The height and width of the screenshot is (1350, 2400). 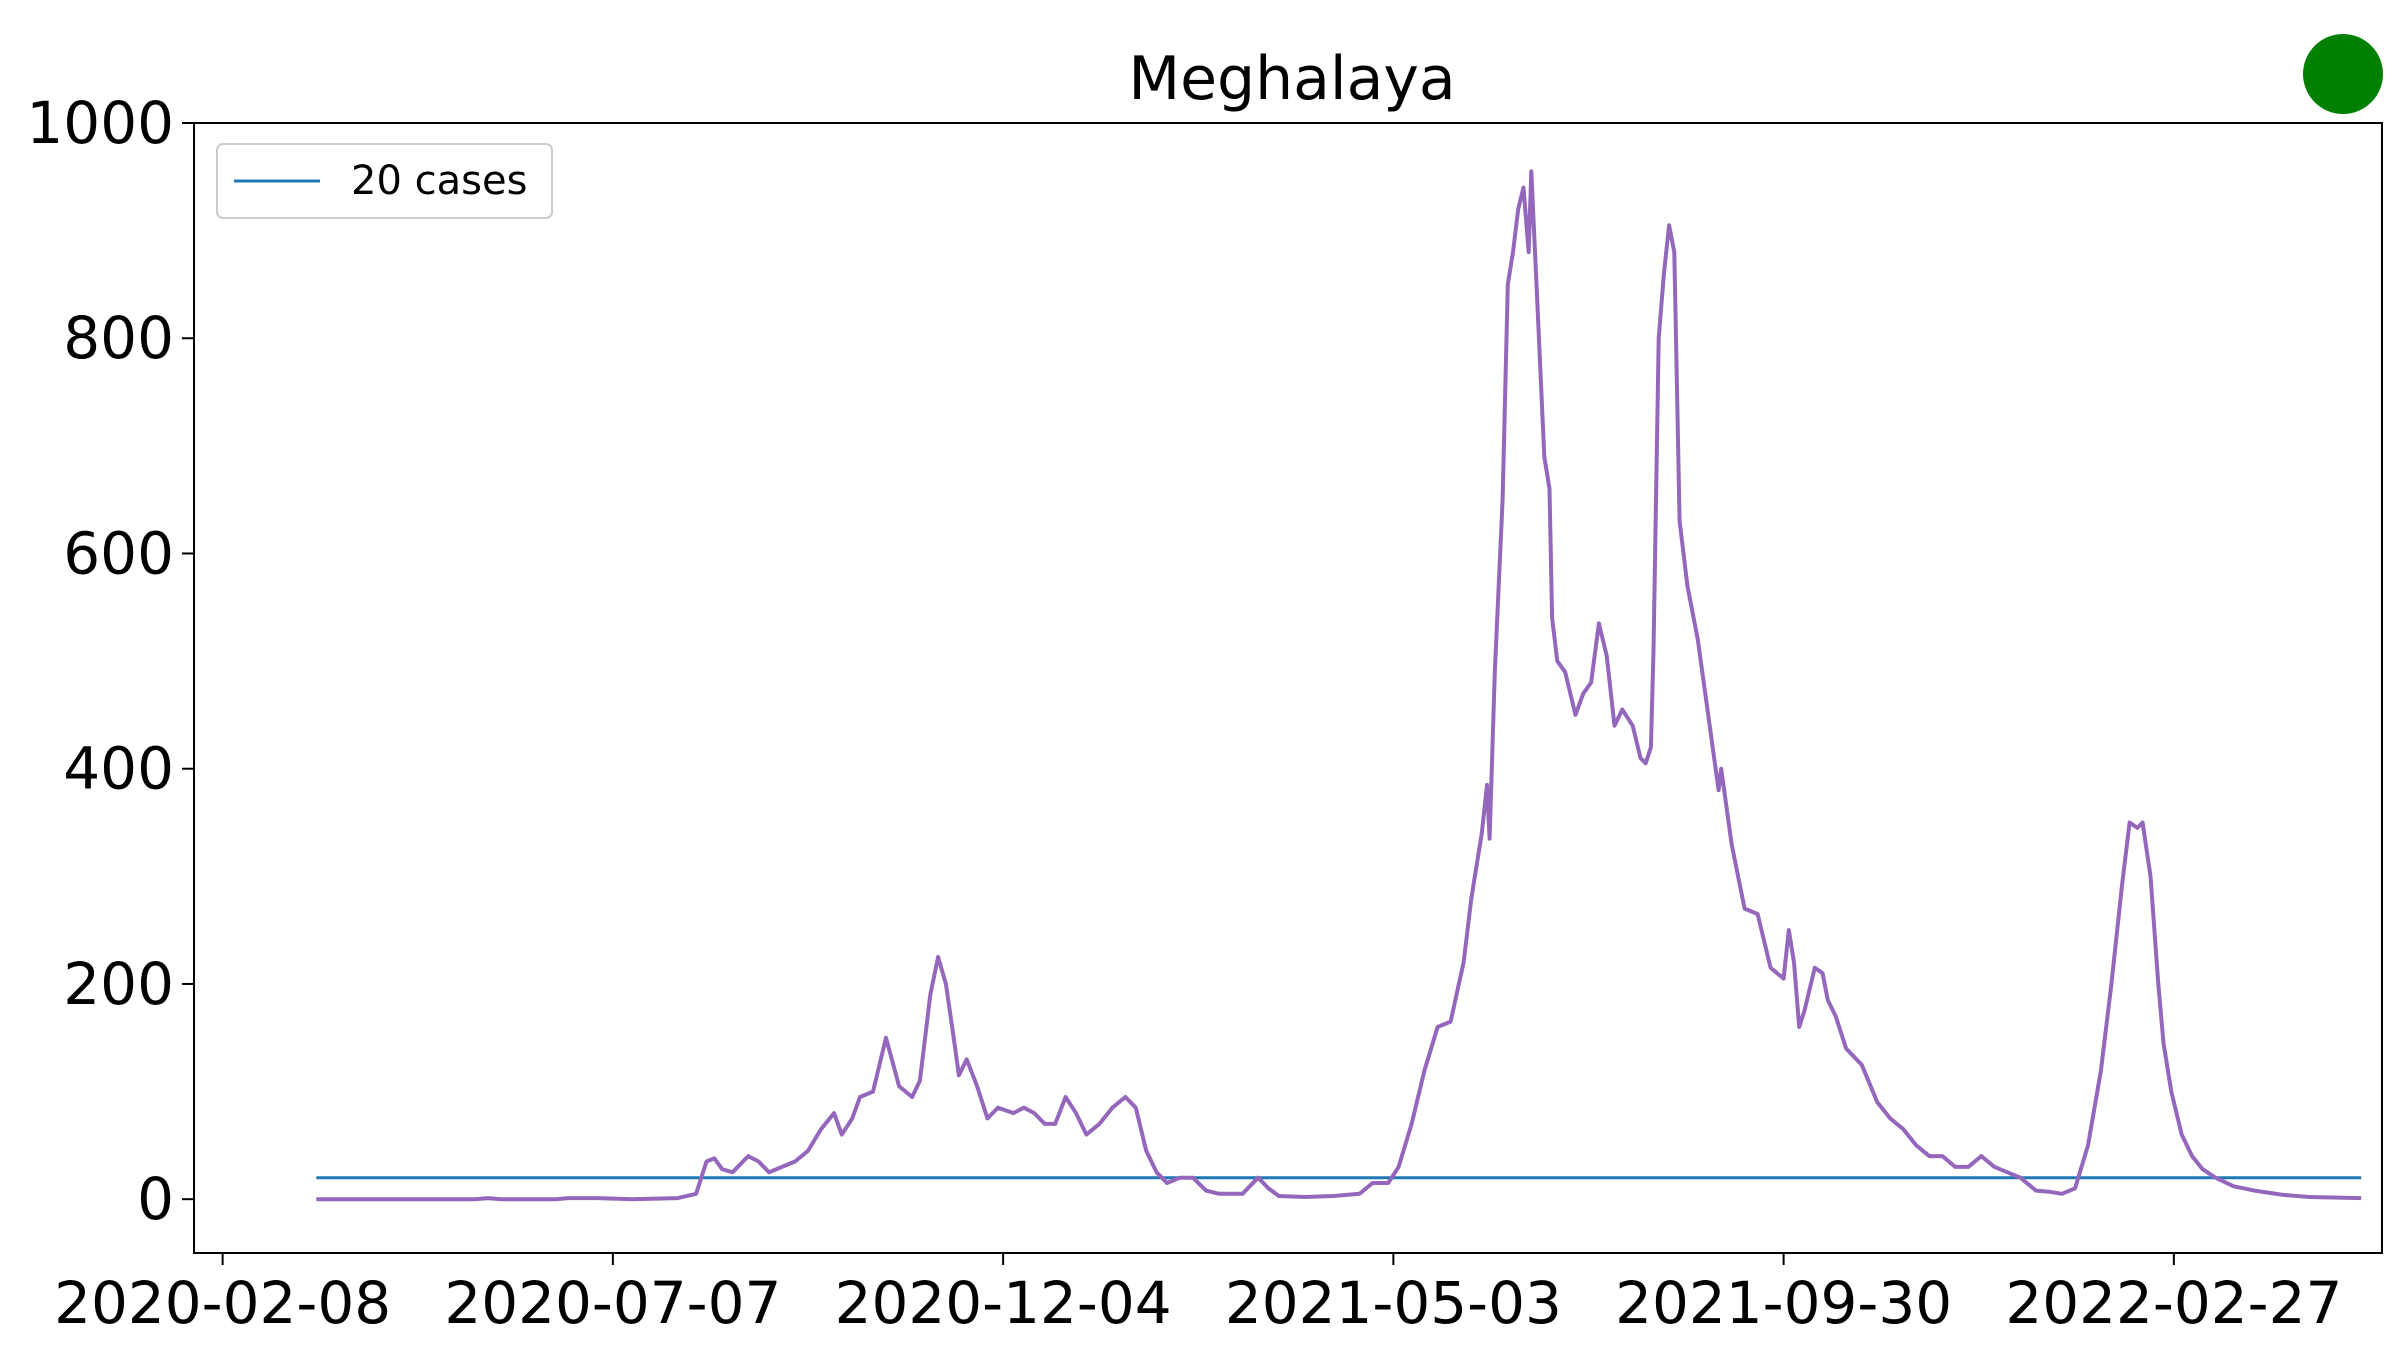 What do you see at coordinates (2343, 74) in the screenshot?
I see `status-indicator-dot` at bounding box center [2343, 74].